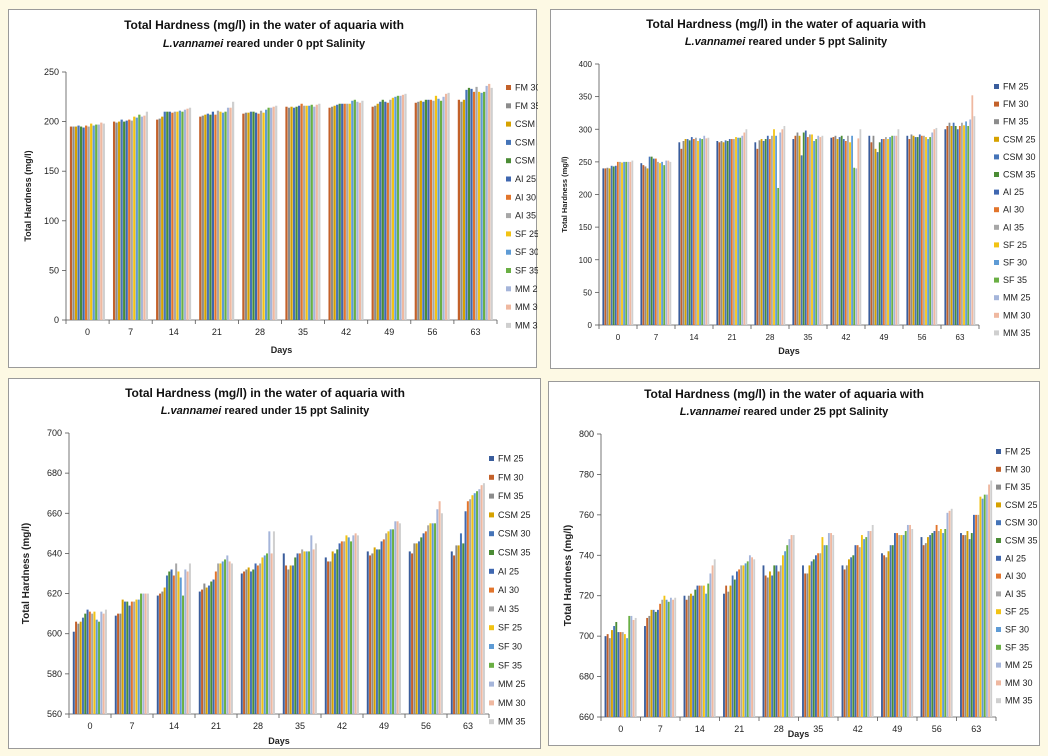 The height and width of the screenshot is (756, 1048). Describe the element at coordinates (1012, 298) in the screenshot. I see `legend-item: MM 25` at that location.